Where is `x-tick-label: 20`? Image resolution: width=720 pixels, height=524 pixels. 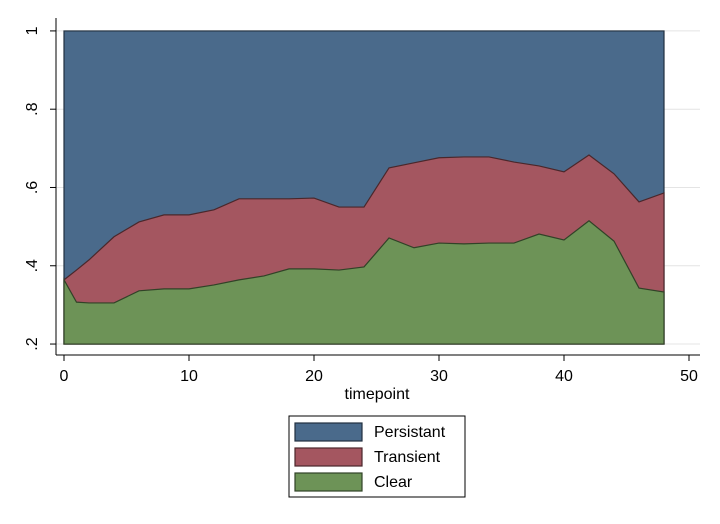 x-tick-label: 20 is located at coordinates (314, 376).